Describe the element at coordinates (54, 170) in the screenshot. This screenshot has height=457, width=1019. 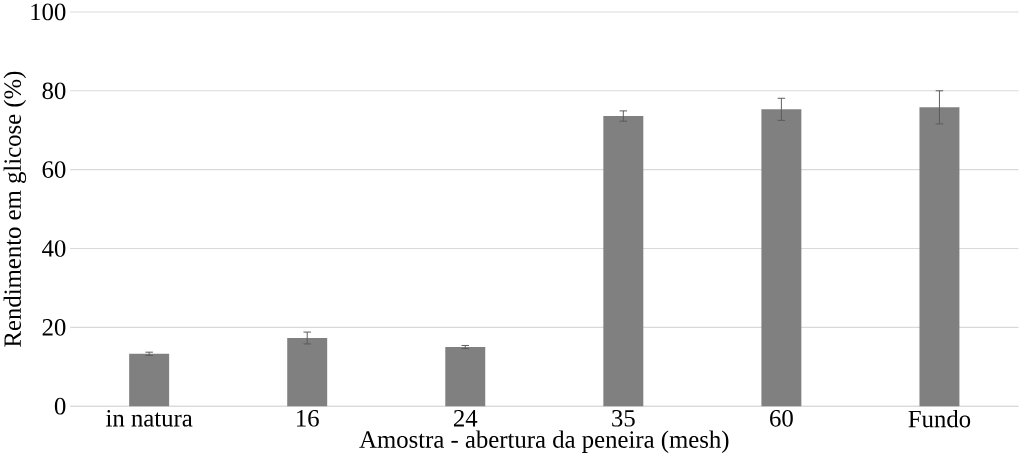
I see `y-tick-label: 60` at that location.